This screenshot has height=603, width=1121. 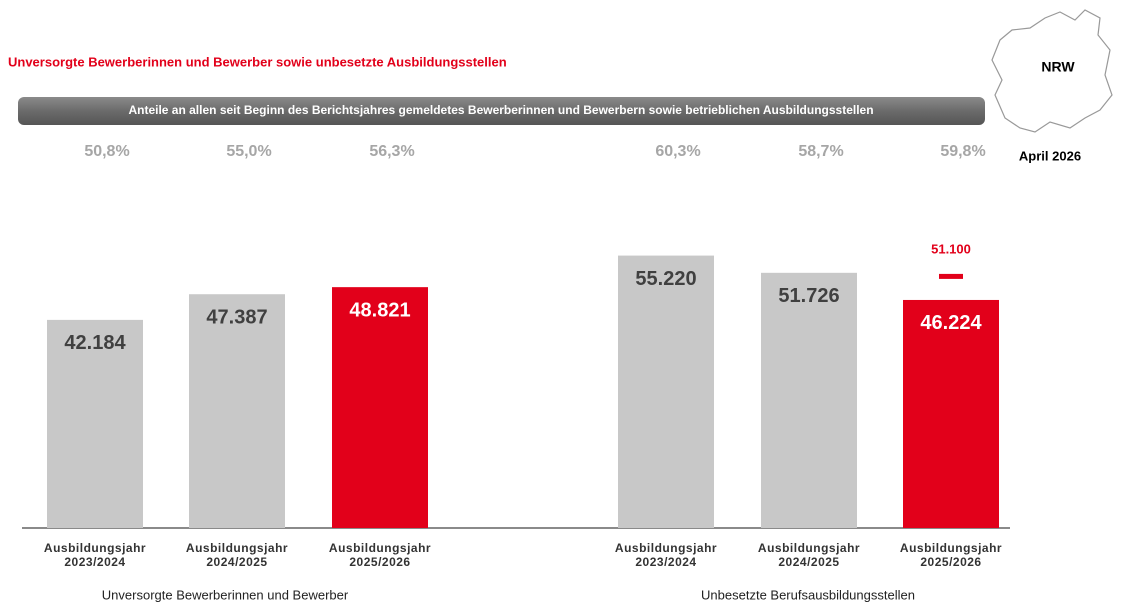 What do you see at coordinates (820, 151) in the screenshot?
I see `share-label: 58,7%` at bounding box center [820, 151].